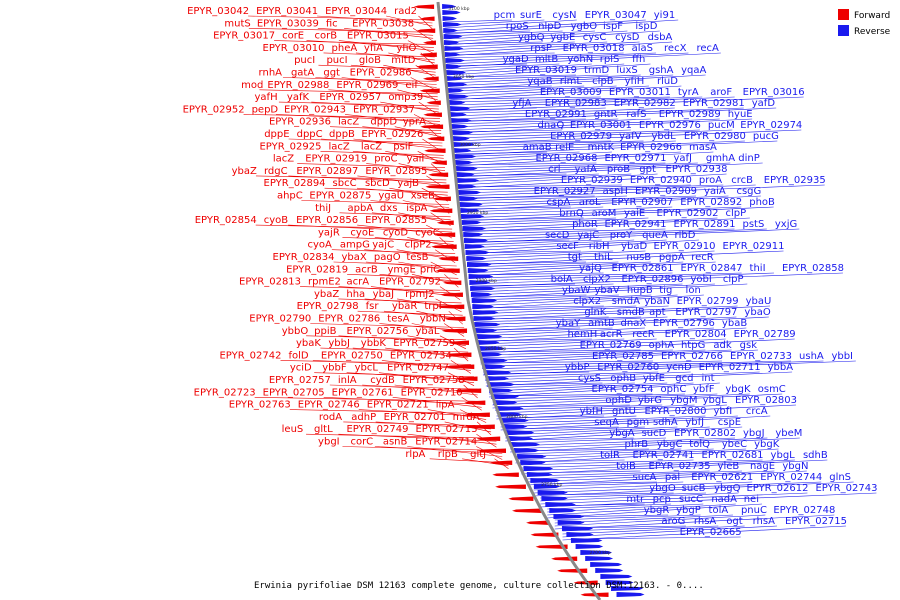  I want to click on reverse-gene-label: gshA, so click(661, 70).